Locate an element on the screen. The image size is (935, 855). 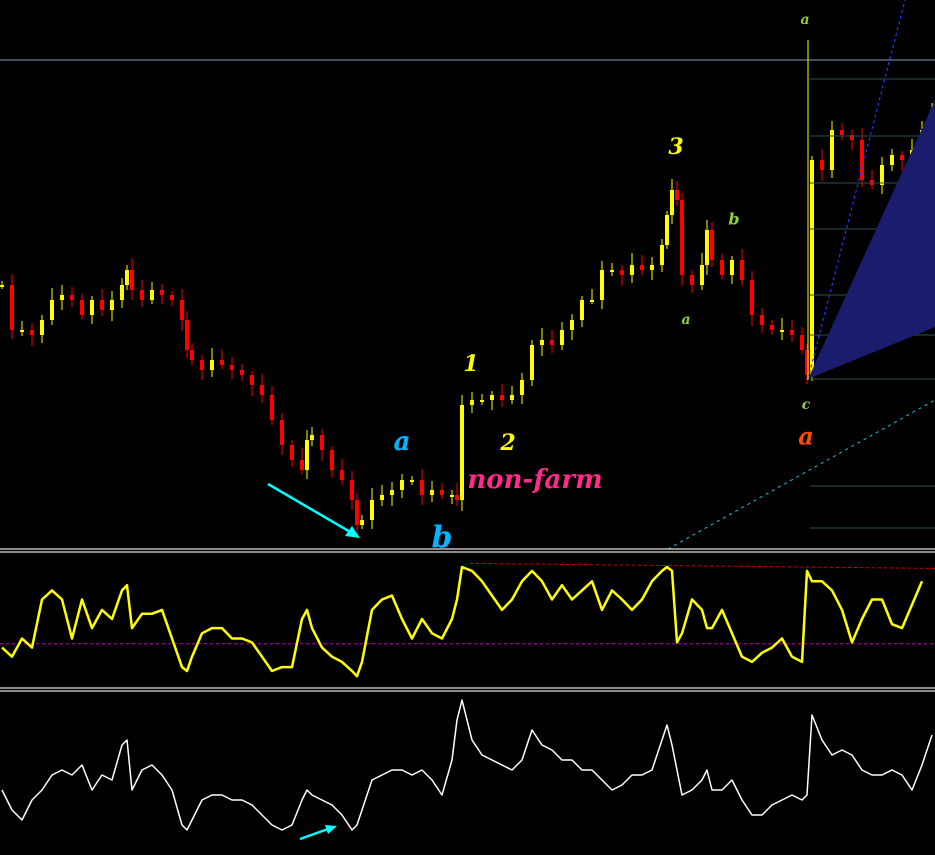
oscillator-line is located at coordinates (462, 621).